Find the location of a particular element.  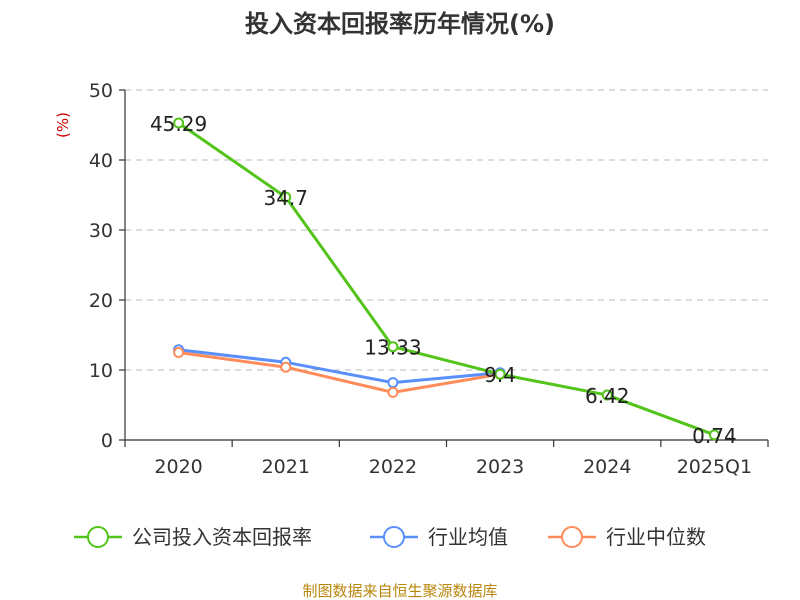

series-0-point-2020 is located at coordinates (179, 123).